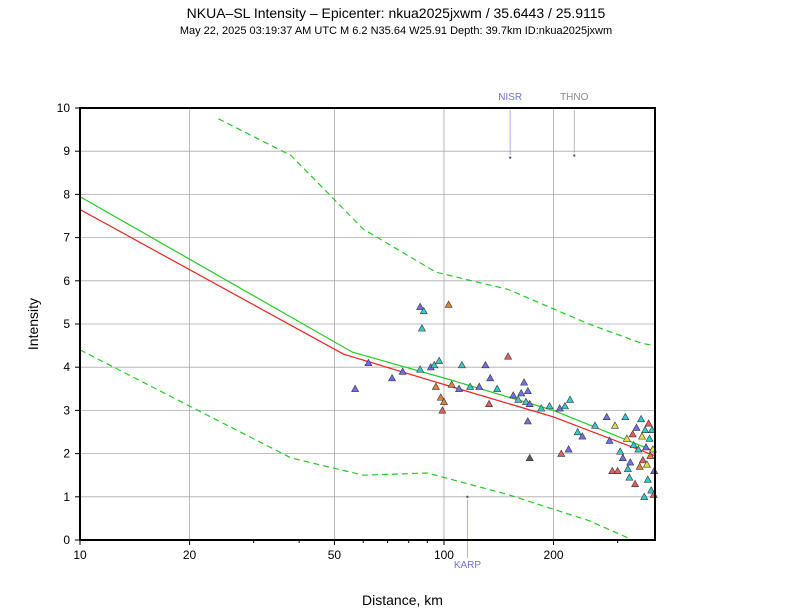 The image size is (792, 612). Describe the element at coordinates (190, 555) in the screenshot. I see `x-tick-label: 20` at that location.